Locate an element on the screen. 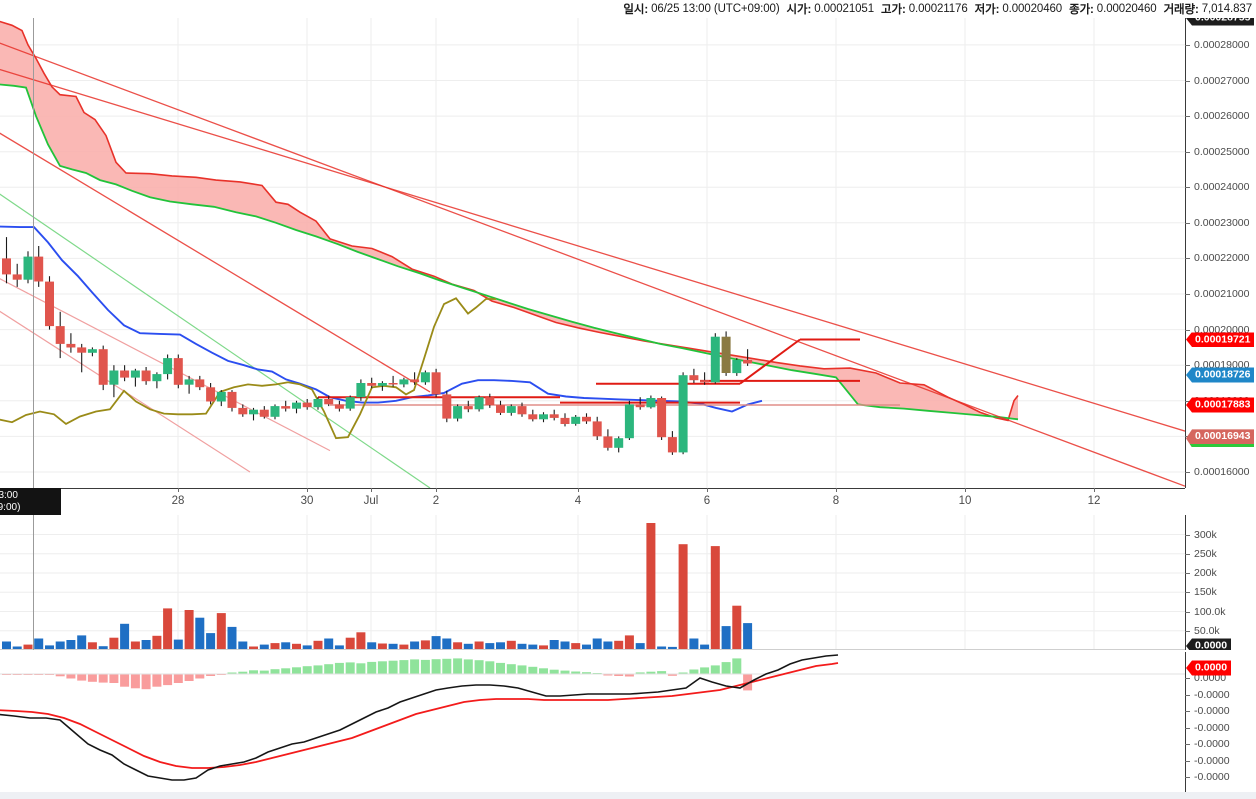 The height and width of the screenshot is (799, 1256). volume-axis-label: 100.0k is located at coordinates (1210, 611).